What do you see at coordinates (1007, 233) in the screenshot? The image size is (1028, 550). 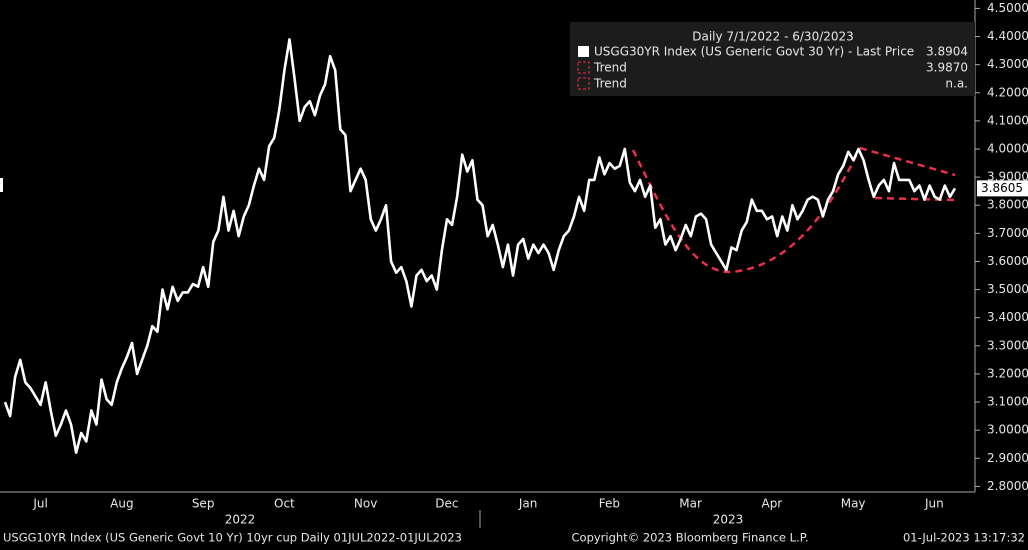 I see `y-tick-label: 3.7000` at bounding box center [1007, 233].